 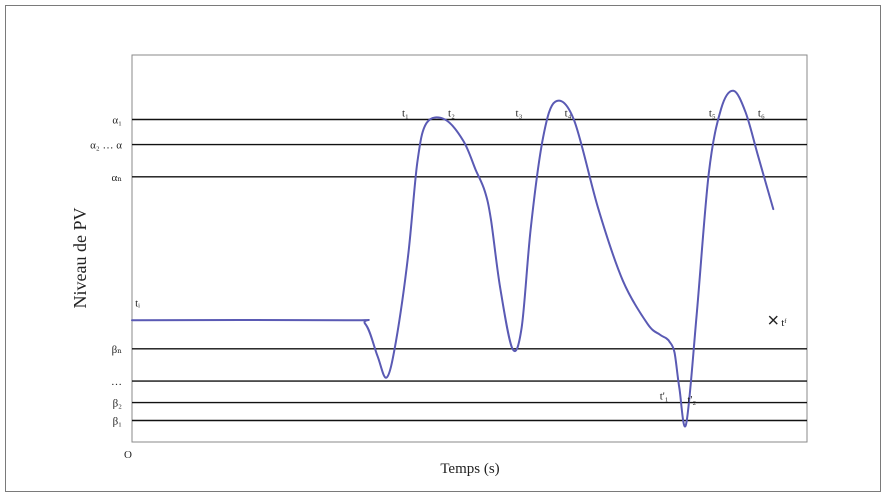 What do you see at coordinates (118, 404) in the screenshot?
I see `threshold-label-5: β₂` at bounding box center [118, 404].